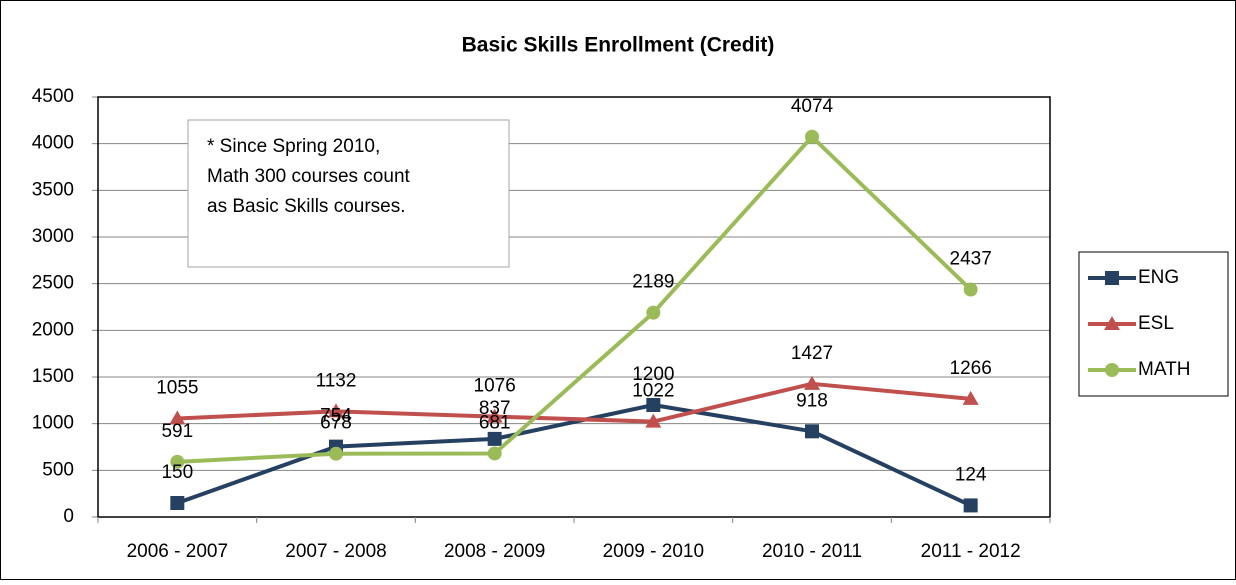  What do you see at coordinates (68, 516) in the screenshot?
I see `y-tick-label: 0` at bounding box center [68, 516].